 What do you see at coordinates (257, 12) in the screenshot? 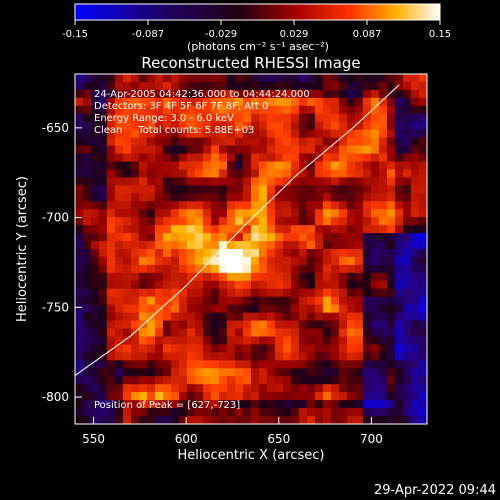
I see `colorbar` at bounding box center [257, 12].